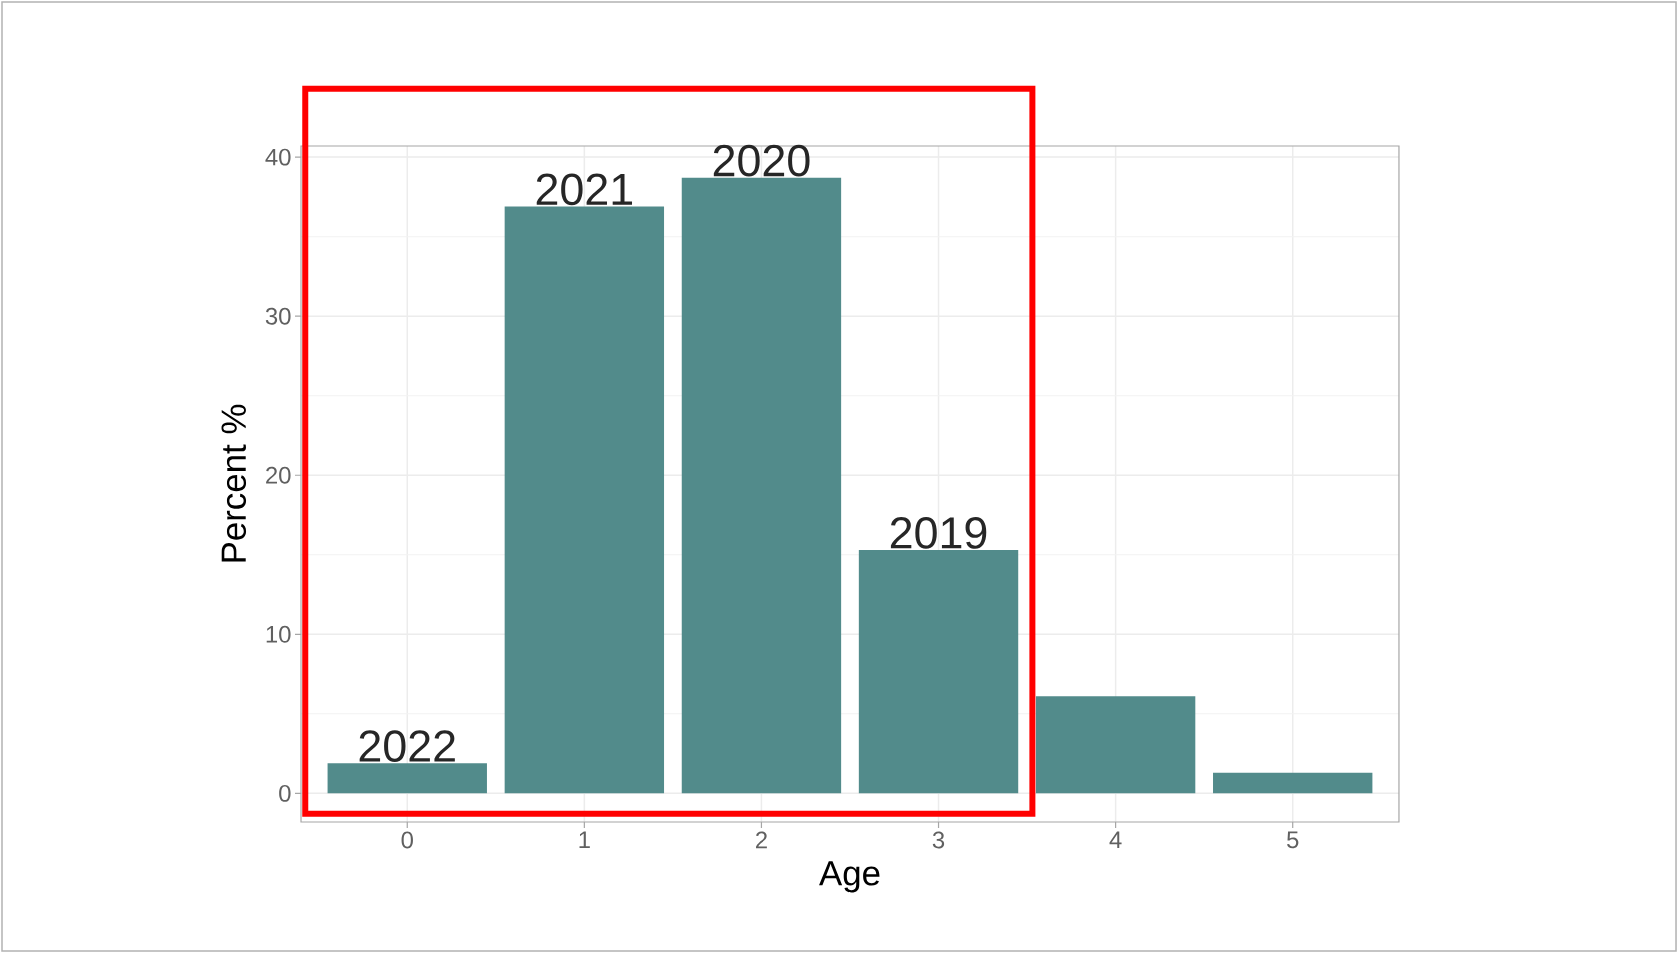  Describe the element at coordinates (761, 160) in the screenshot. I see `annotation: 2020` at that location.